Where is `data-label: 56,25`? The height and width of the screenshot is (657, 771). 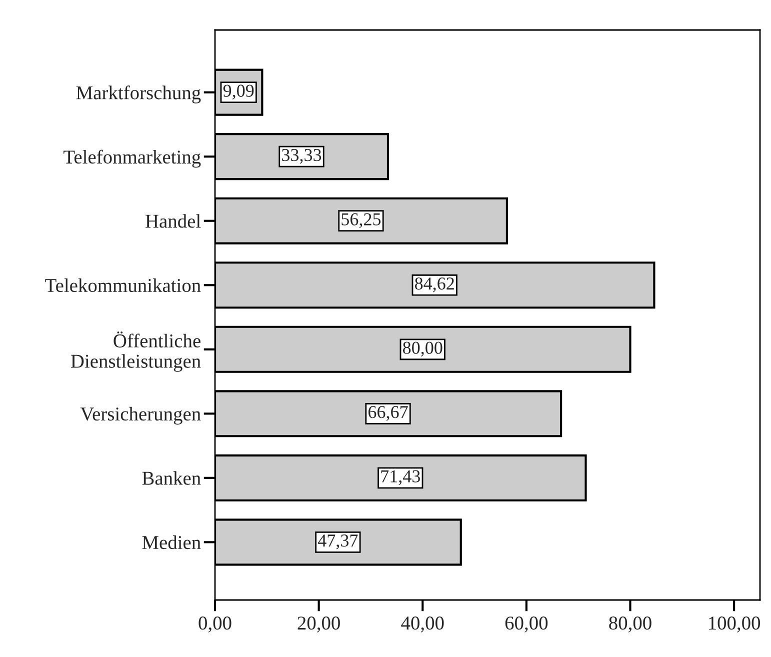 data-label: 56,25 is located at coordinates (361, 220).